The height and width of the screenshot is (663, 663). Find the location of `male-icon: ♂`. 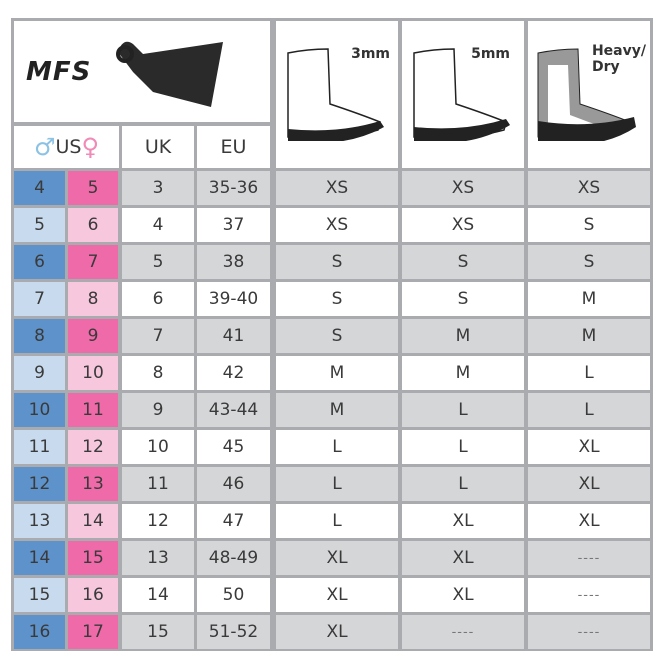

male-icon: ♂ is located at coordinates (44, 147).